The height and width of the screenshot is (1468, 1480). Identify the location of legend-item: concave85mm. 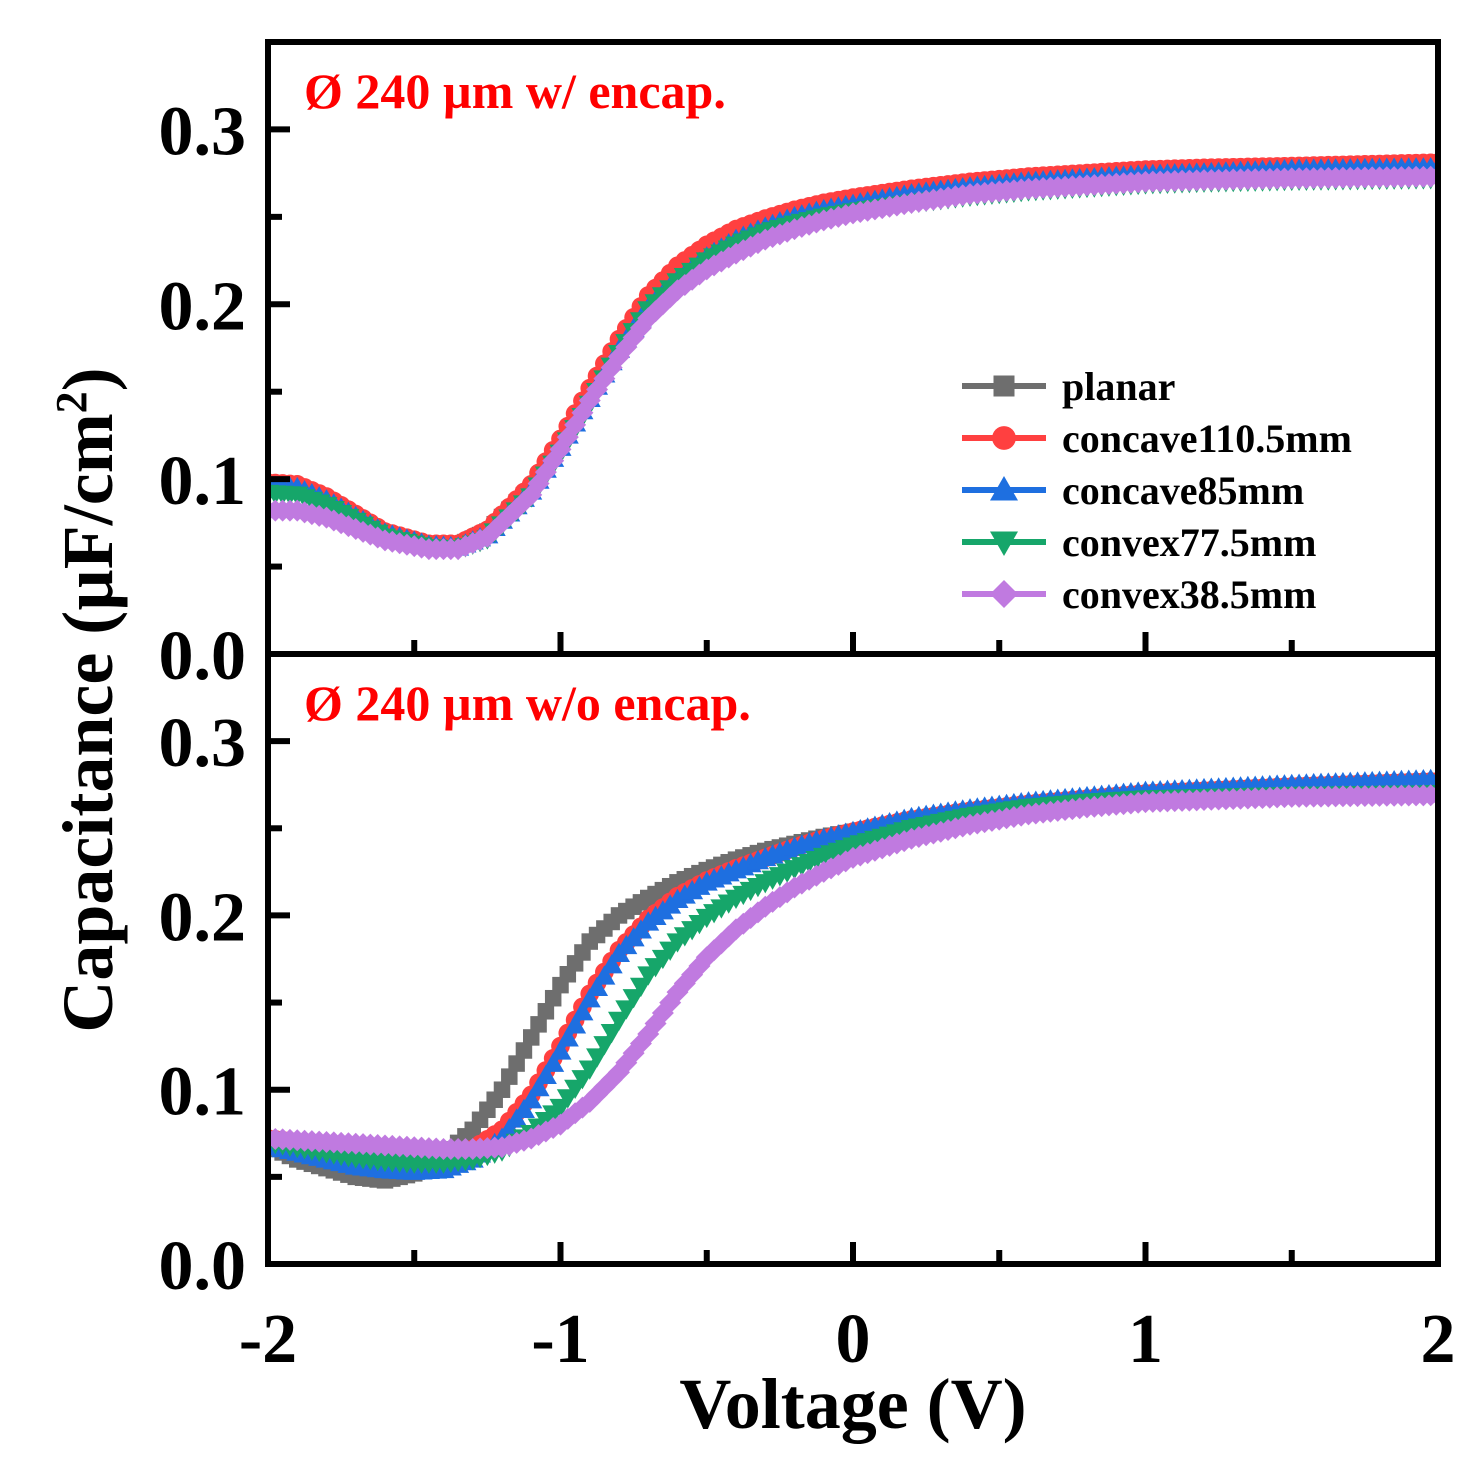
(1133, 490).